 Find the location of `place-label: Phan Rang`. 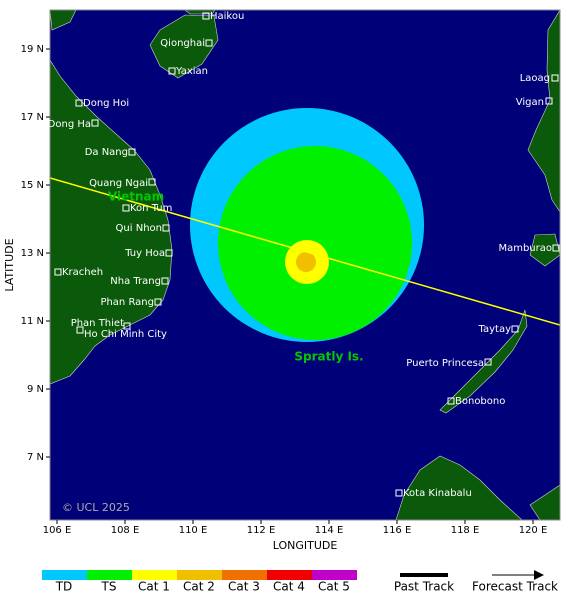

place-label: Phan Rang is located at coordinates (127, 302).